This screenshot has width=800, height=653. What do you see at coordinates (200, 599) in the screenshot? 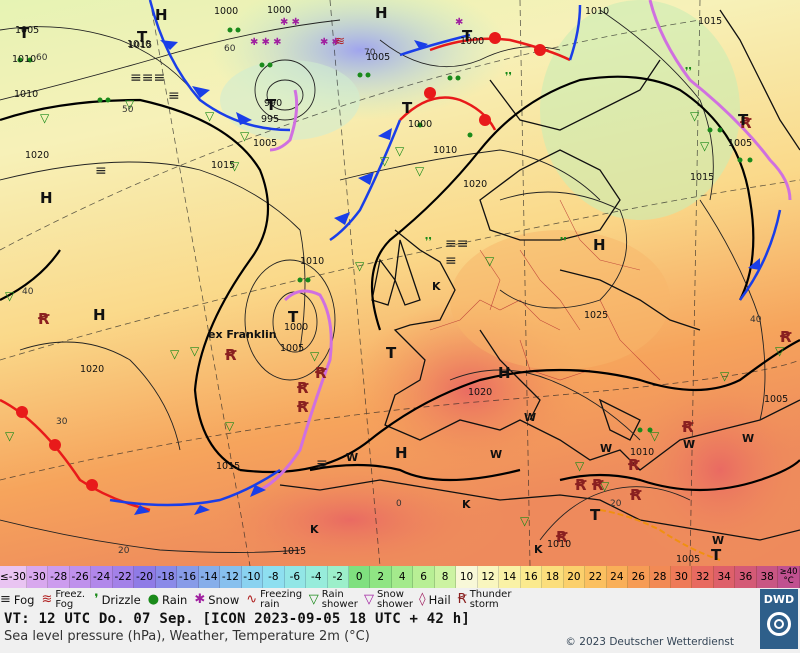
I see `snow-icon: ✱` at bounding box center [200, 599].